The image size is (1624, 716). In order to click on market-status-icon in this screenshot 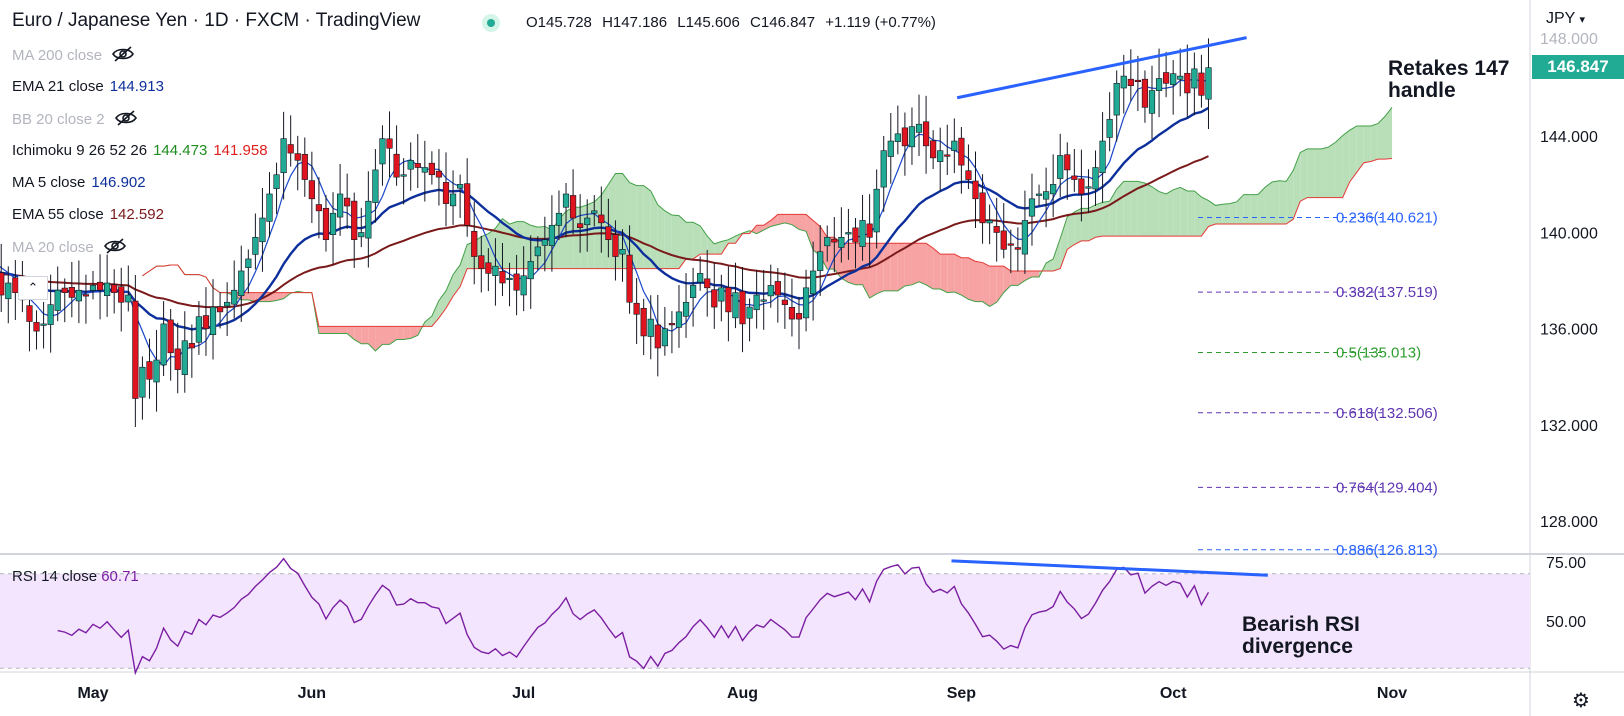, I will do `click(491, 23)`.